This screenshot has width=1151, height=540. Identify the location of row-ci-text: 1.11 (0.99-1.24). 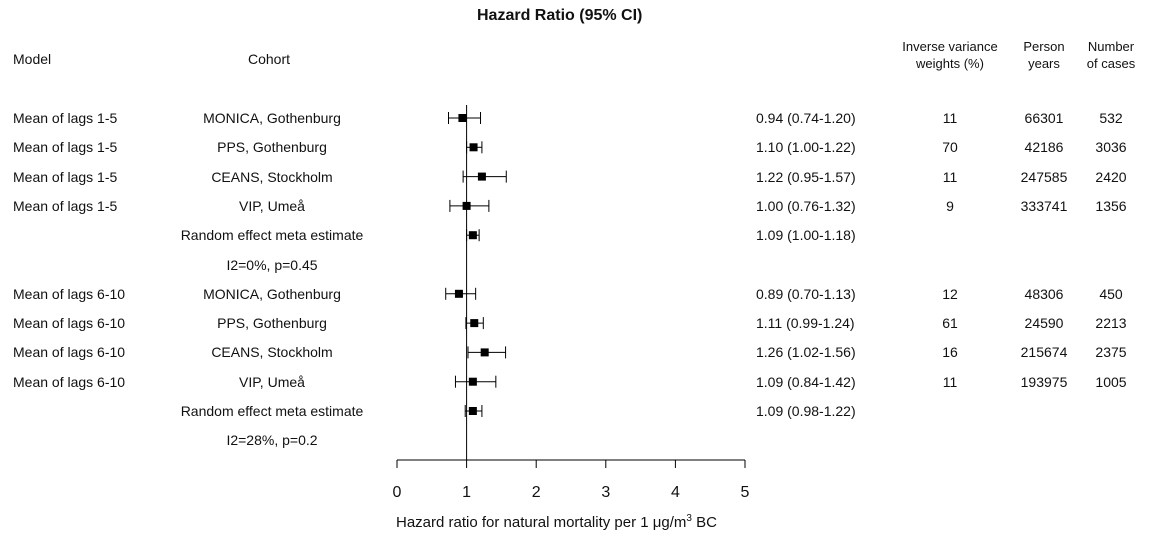
(805, 323).